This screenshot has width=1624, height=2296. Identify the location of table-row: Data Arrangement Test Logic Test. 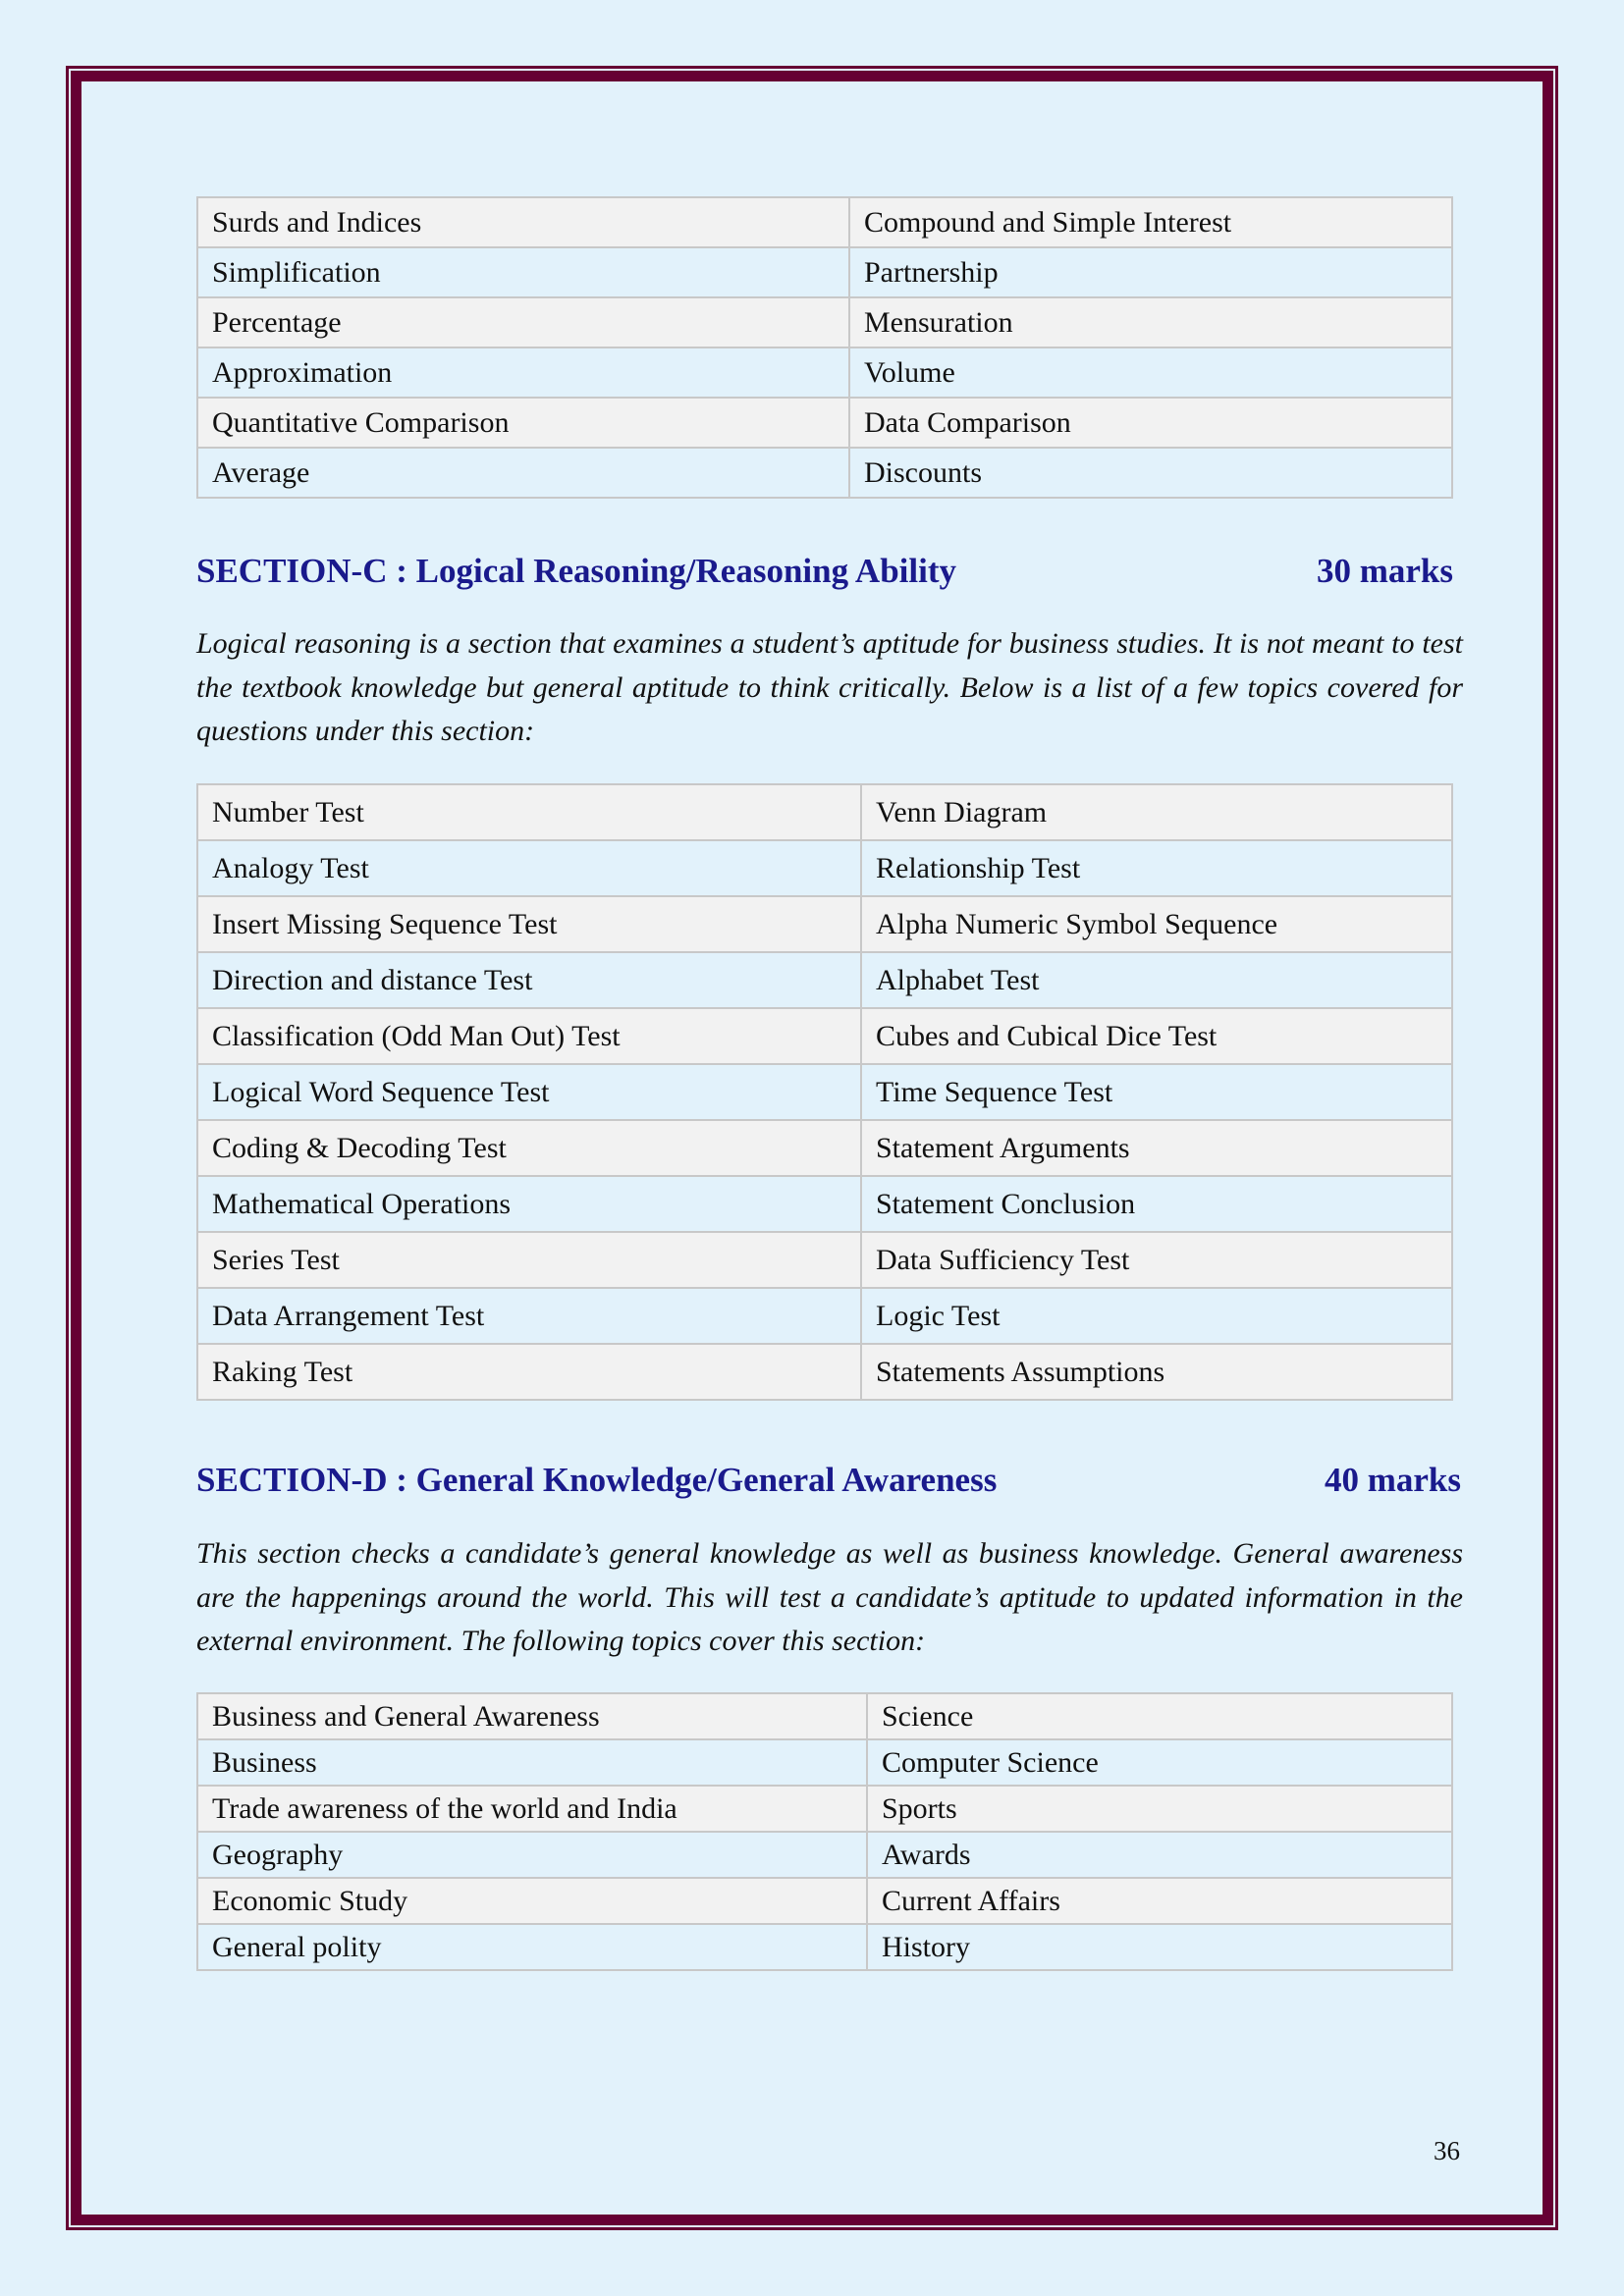
(824, 1316).